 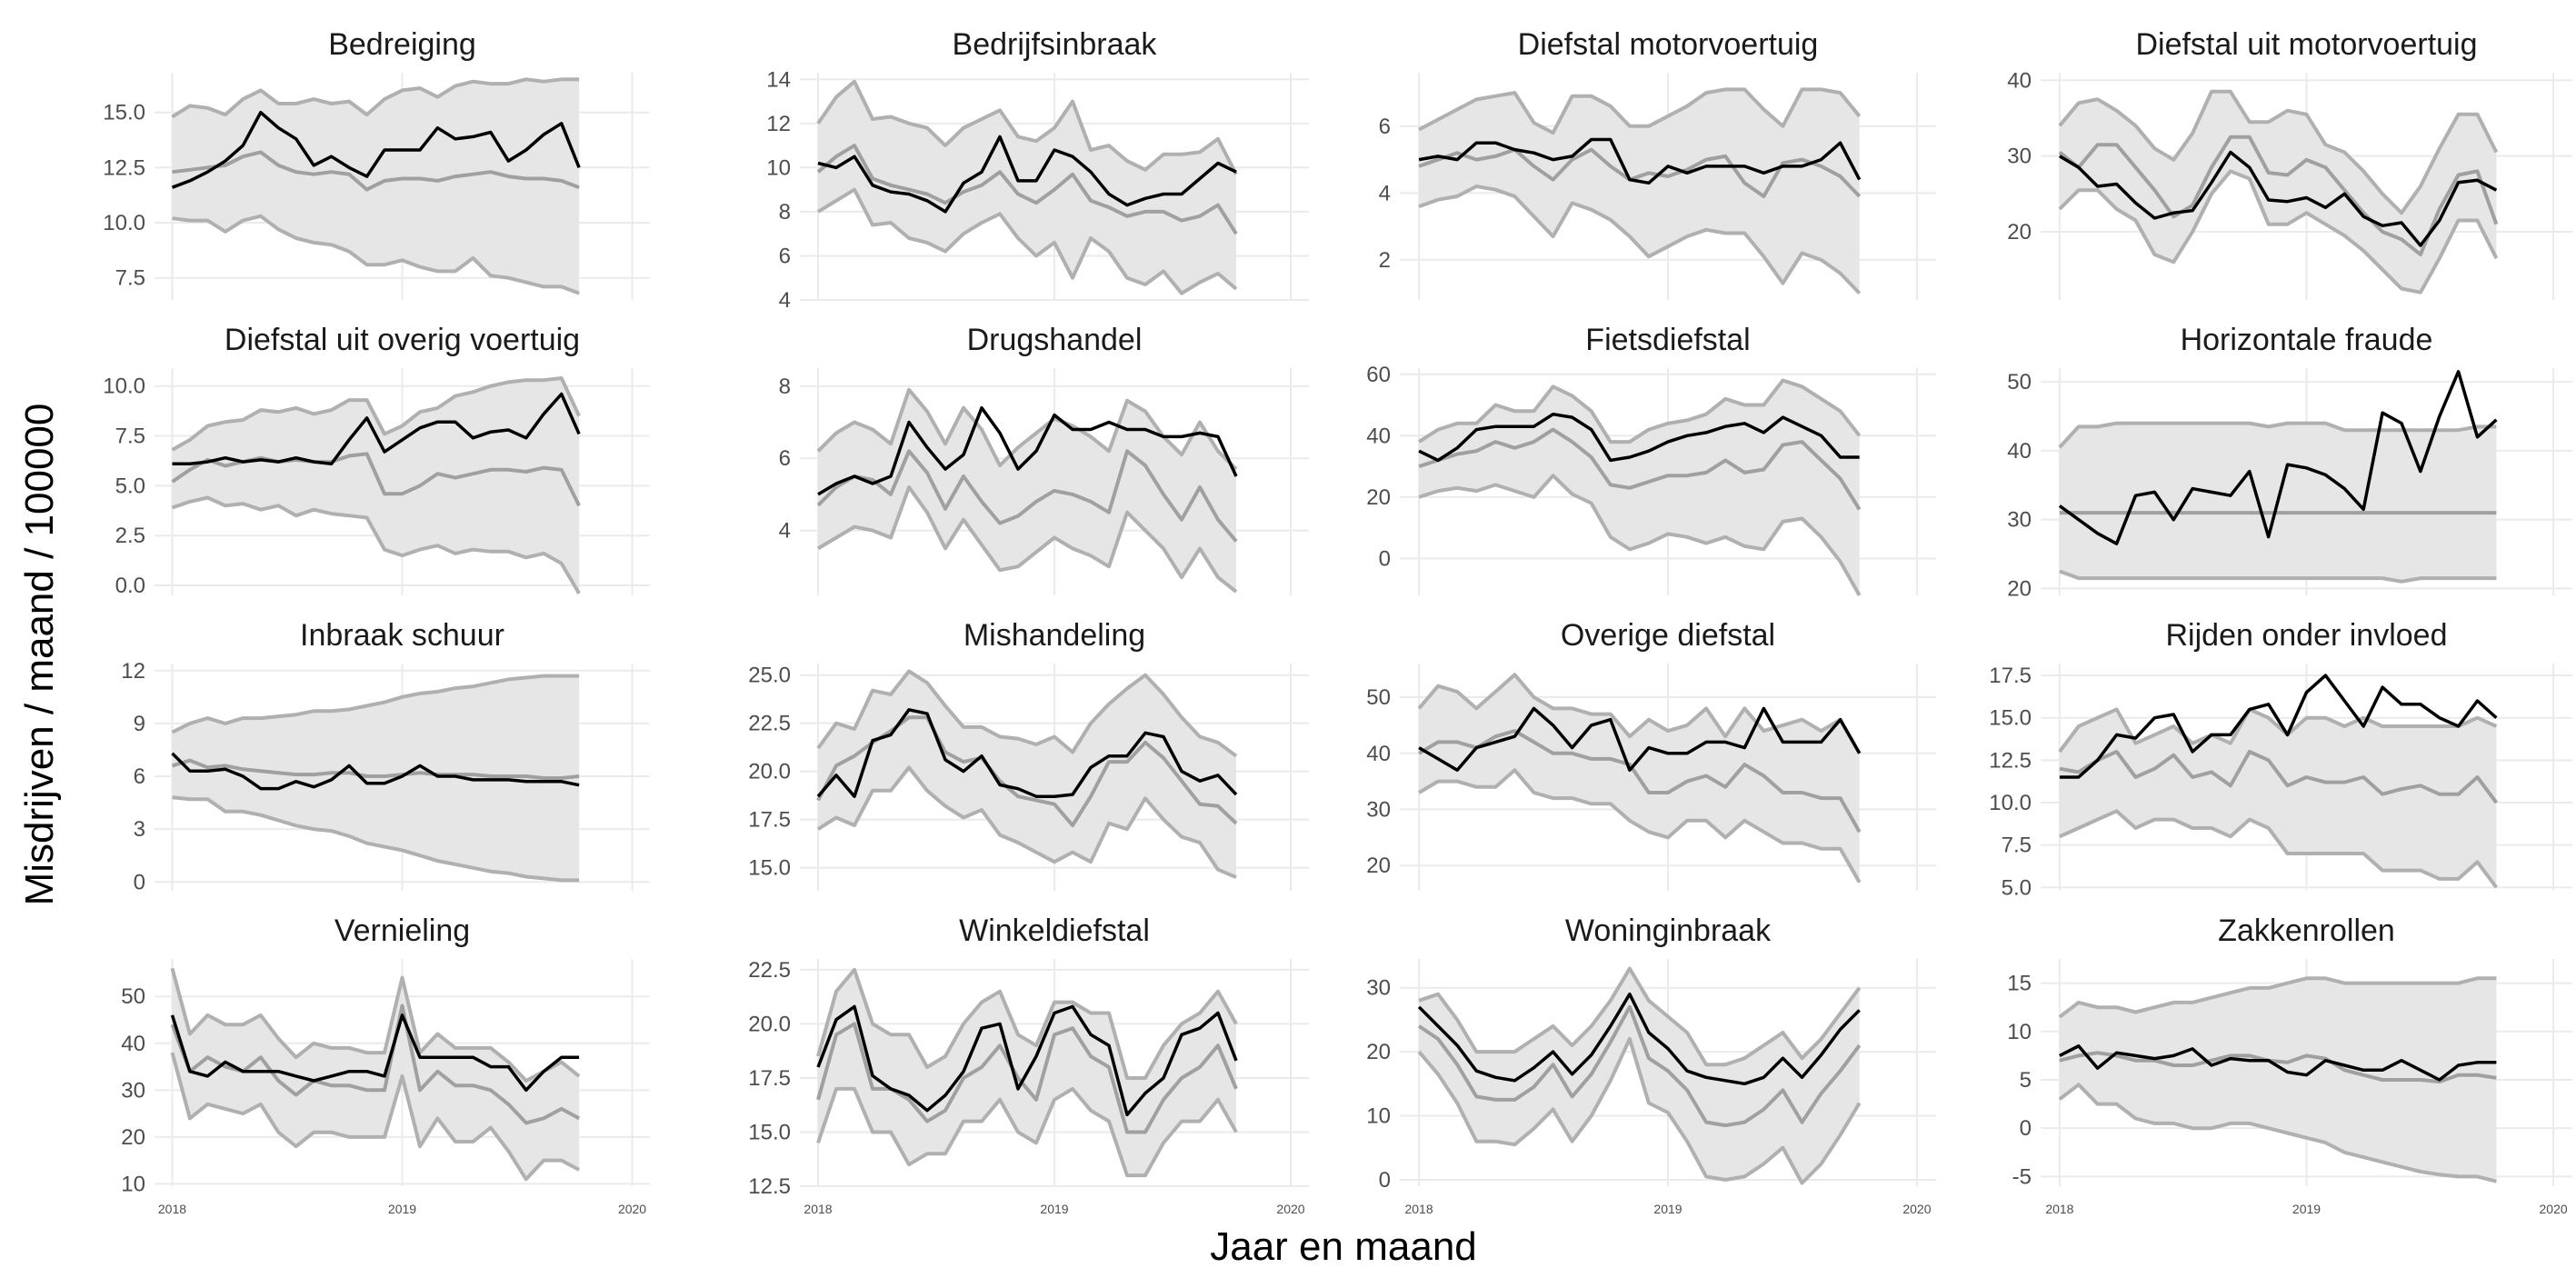 What do you see at coordinates (2019, 382) in the screenshot?
I see `y-tick-label: 50` at bounding box center [2019, 382].